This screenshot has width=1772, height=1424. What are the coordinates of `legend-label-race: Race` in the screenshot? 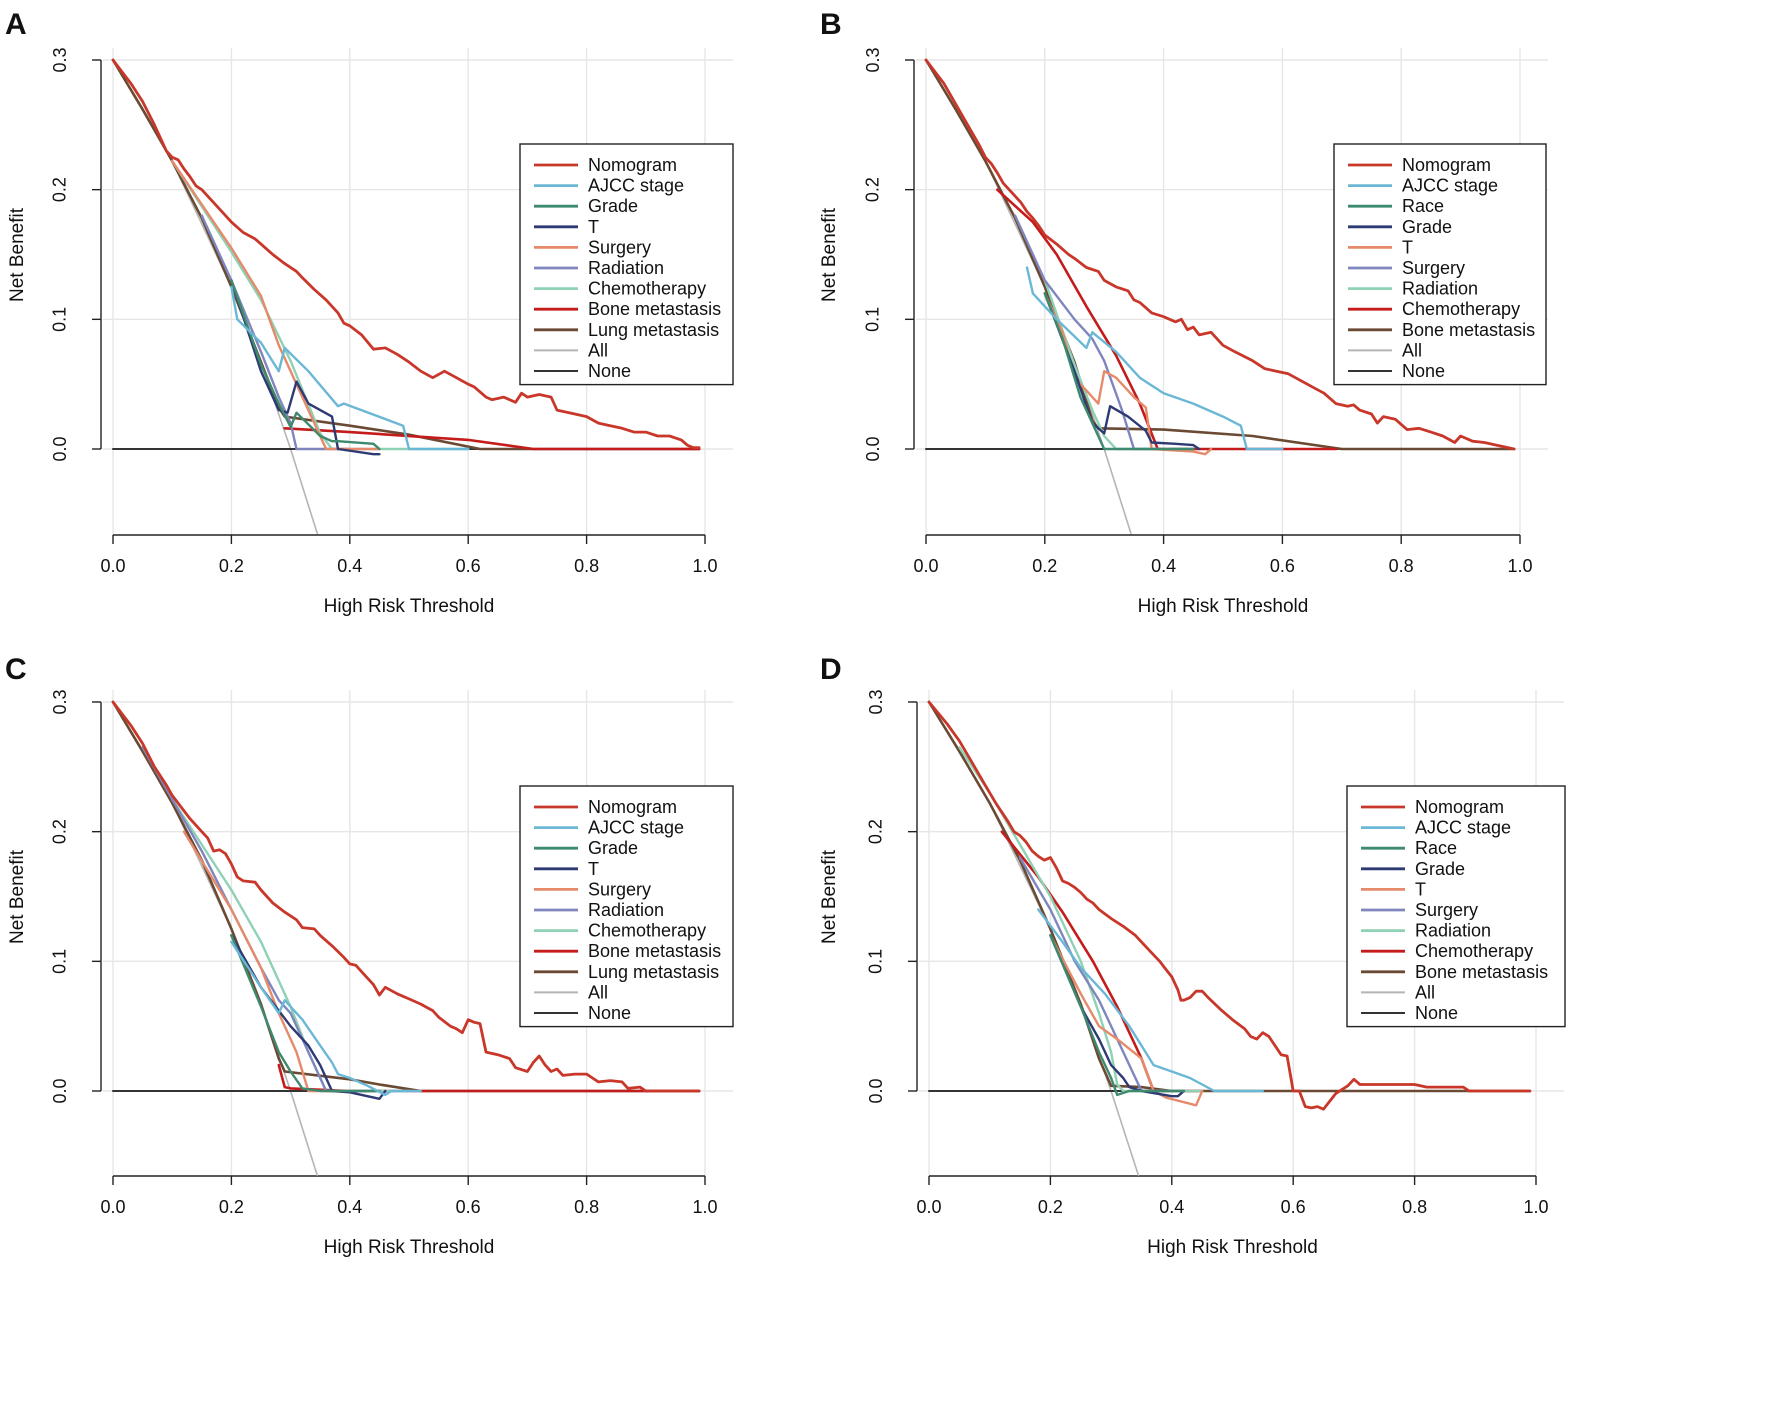 It's located at (1423, 206).